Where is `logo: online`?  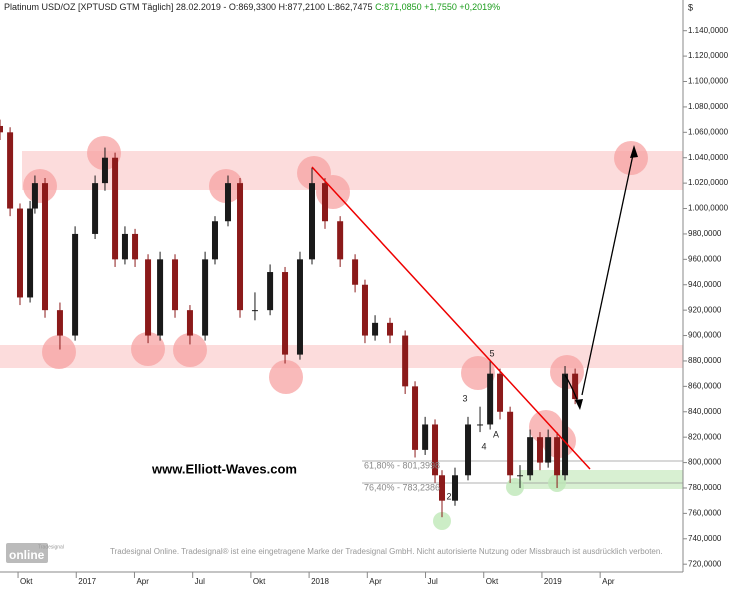 logo: online is located at coordinates (27, 555).